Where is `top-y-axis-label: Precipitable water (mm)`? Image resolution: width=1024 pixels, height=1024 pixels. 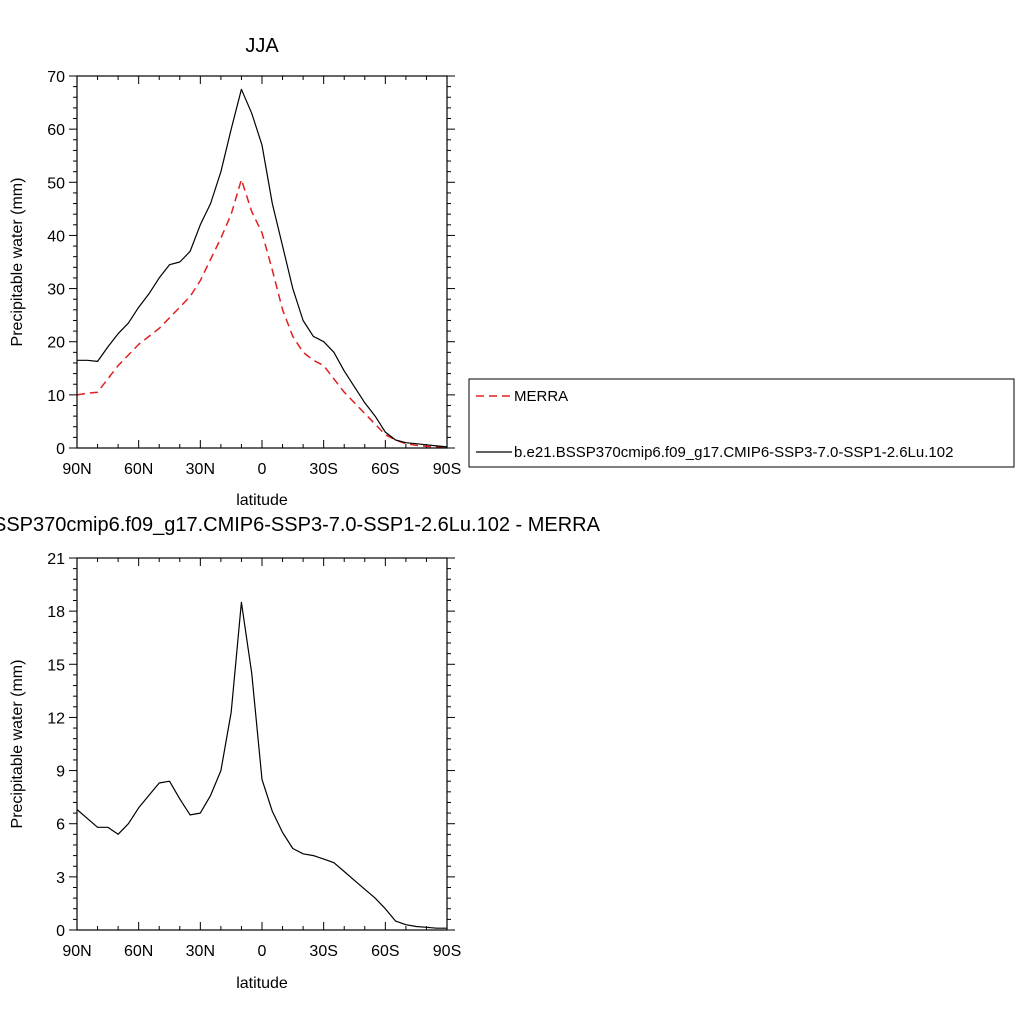
top-y-axis-label: Precipitable water (mm) is located at coordinates (17, 262).